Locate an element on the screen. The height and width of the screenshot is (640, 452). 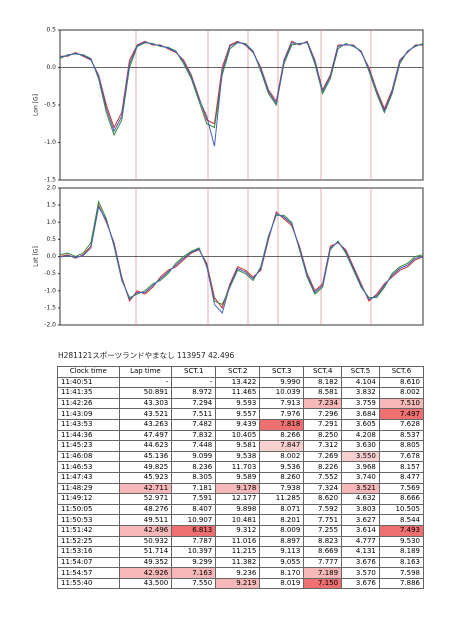
caption: H281121スポーツランドやまなし 113957 42.496 is located at coordinates (146, 355).